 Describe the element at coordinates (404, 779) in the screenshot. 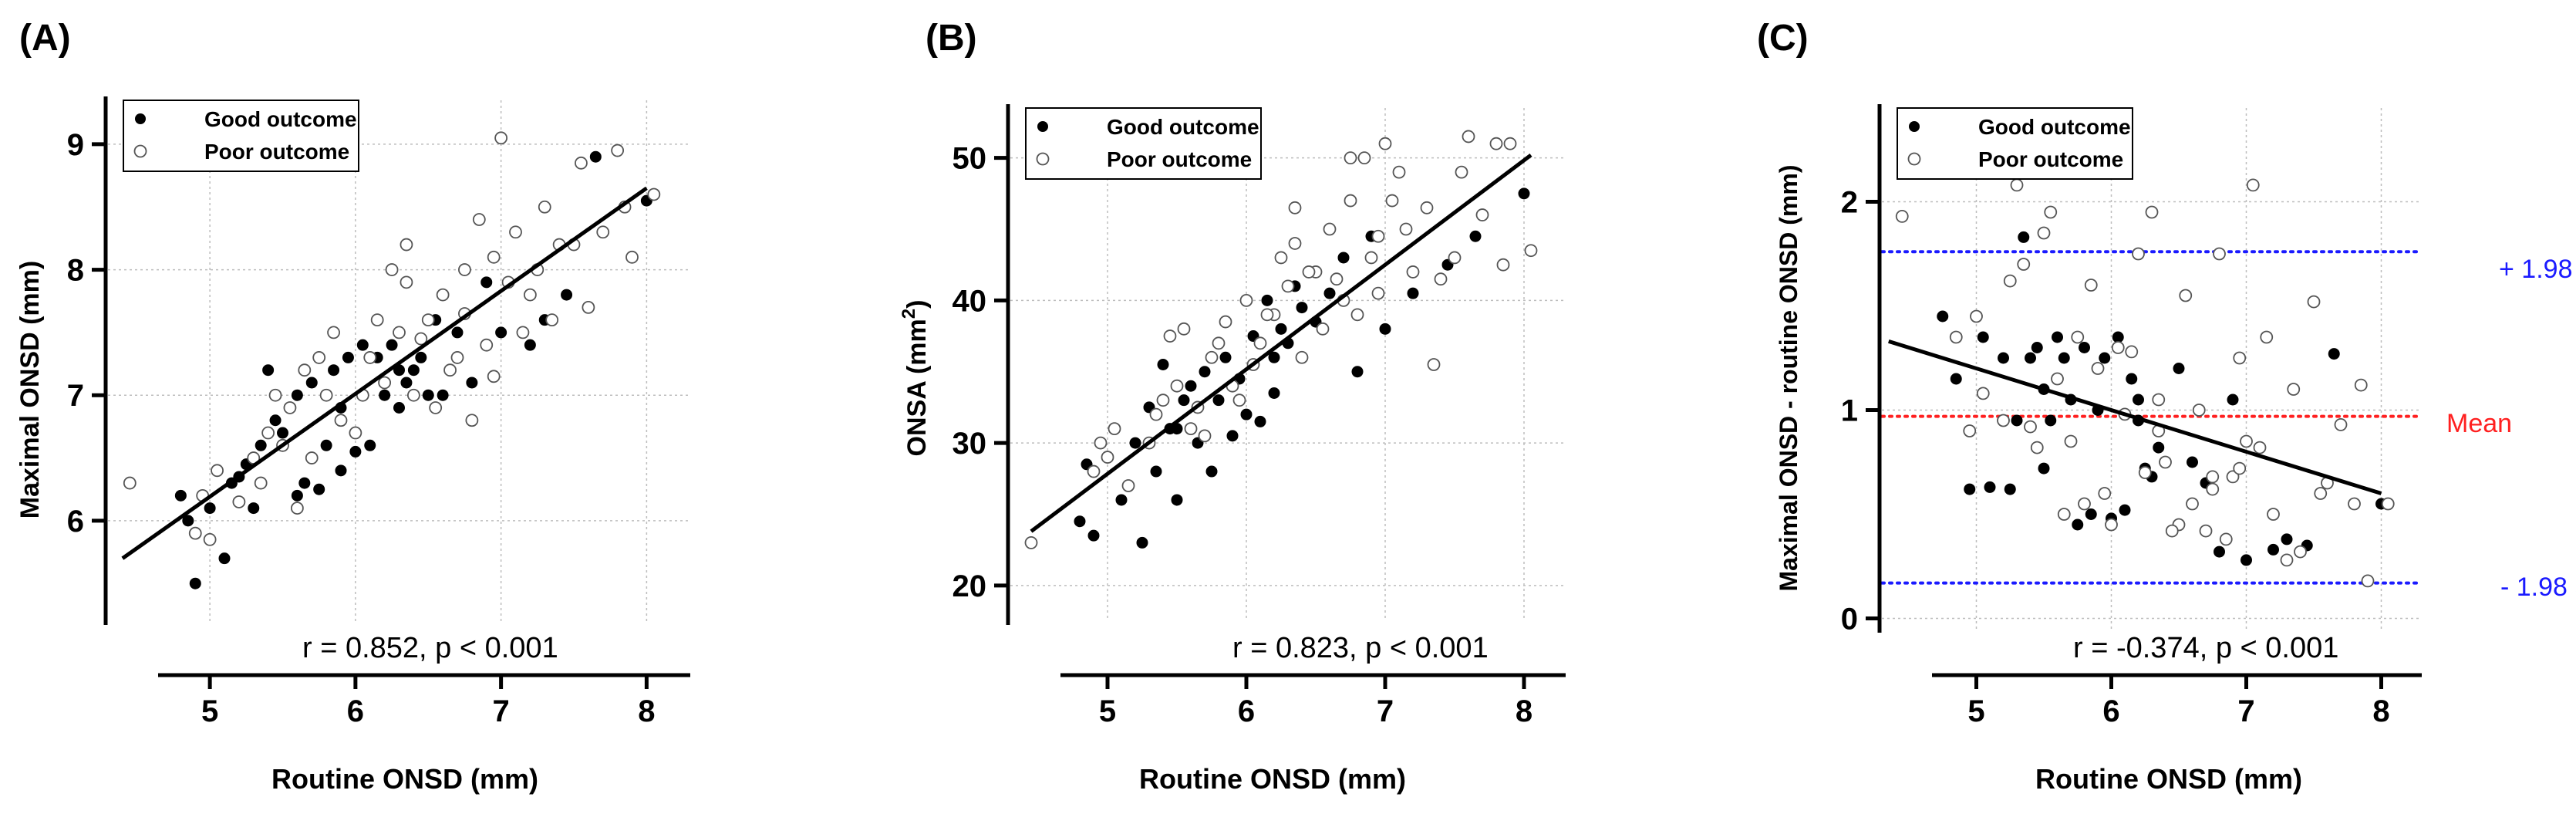

I see `panel-a-x-axis-title: Routine ONSD (mm)` at that location.